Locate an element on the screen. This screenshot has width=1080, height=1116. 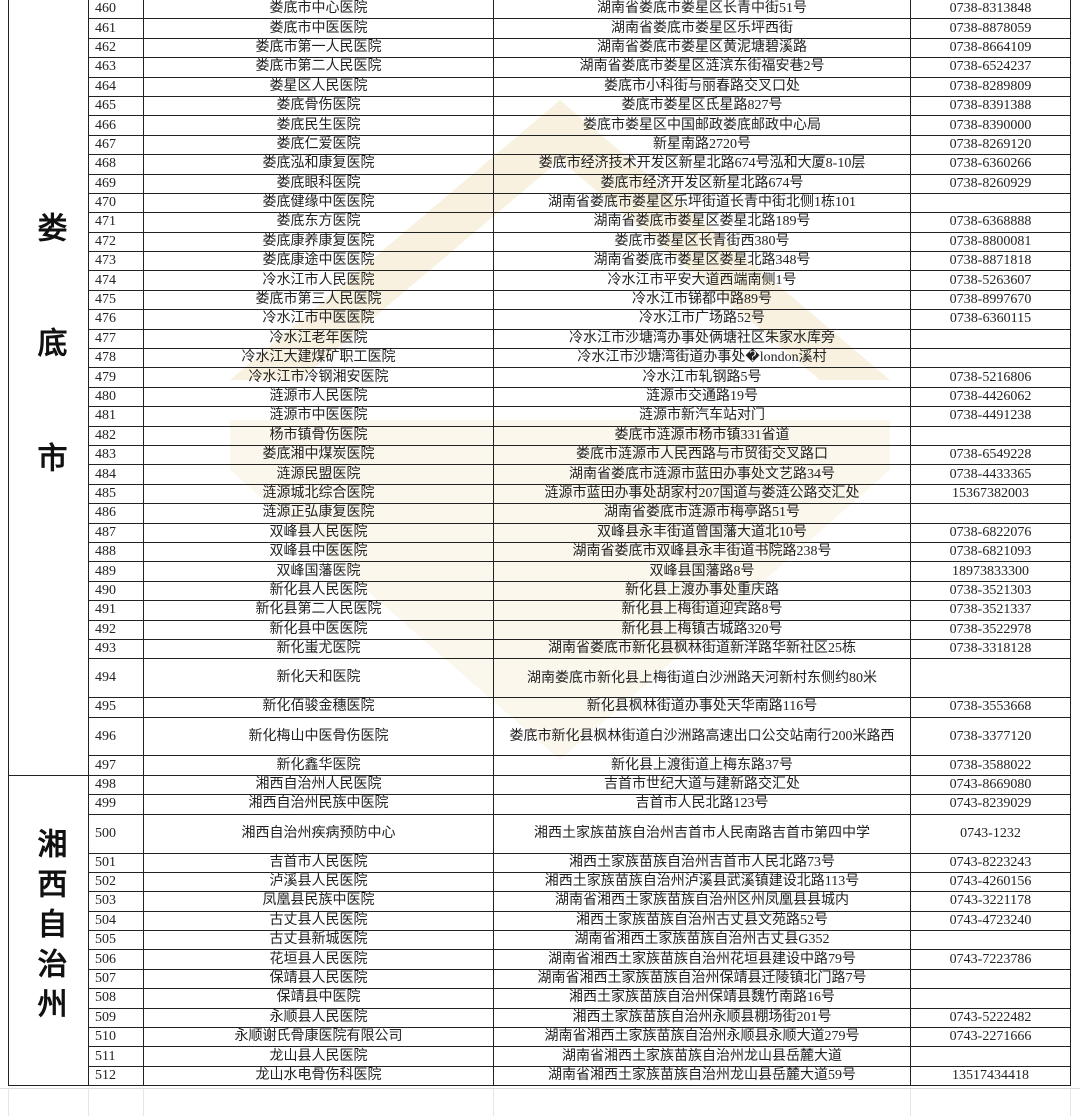
table-row: 487 双峰县人民医院 双峰县永丰街道曾国藩大道北10号 0738-6822076 is located at coordinates (540, 532).